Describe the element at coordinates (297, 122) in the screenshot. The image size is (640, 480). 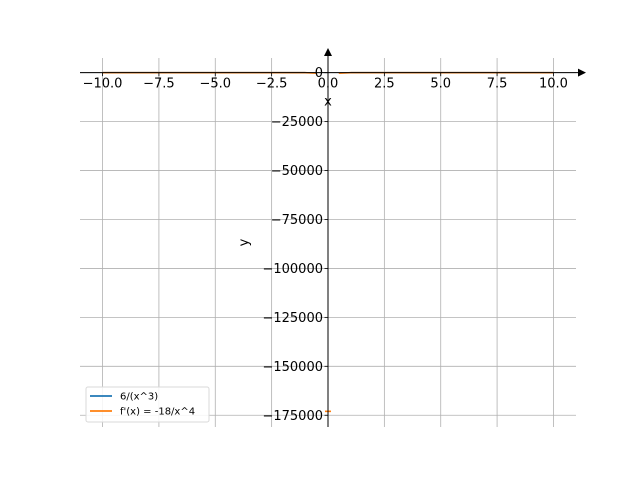
I see `y-tick-label: −25000` at that location.